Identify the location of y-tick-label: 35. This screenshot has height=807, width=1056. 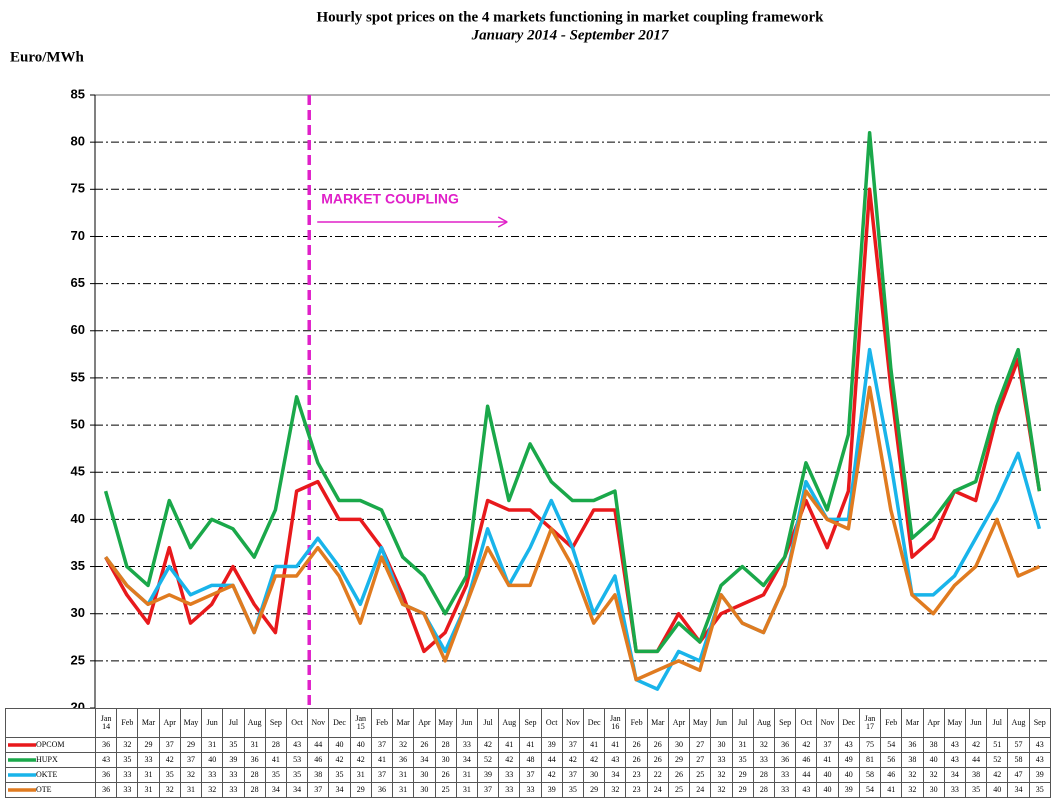
(78, 565).